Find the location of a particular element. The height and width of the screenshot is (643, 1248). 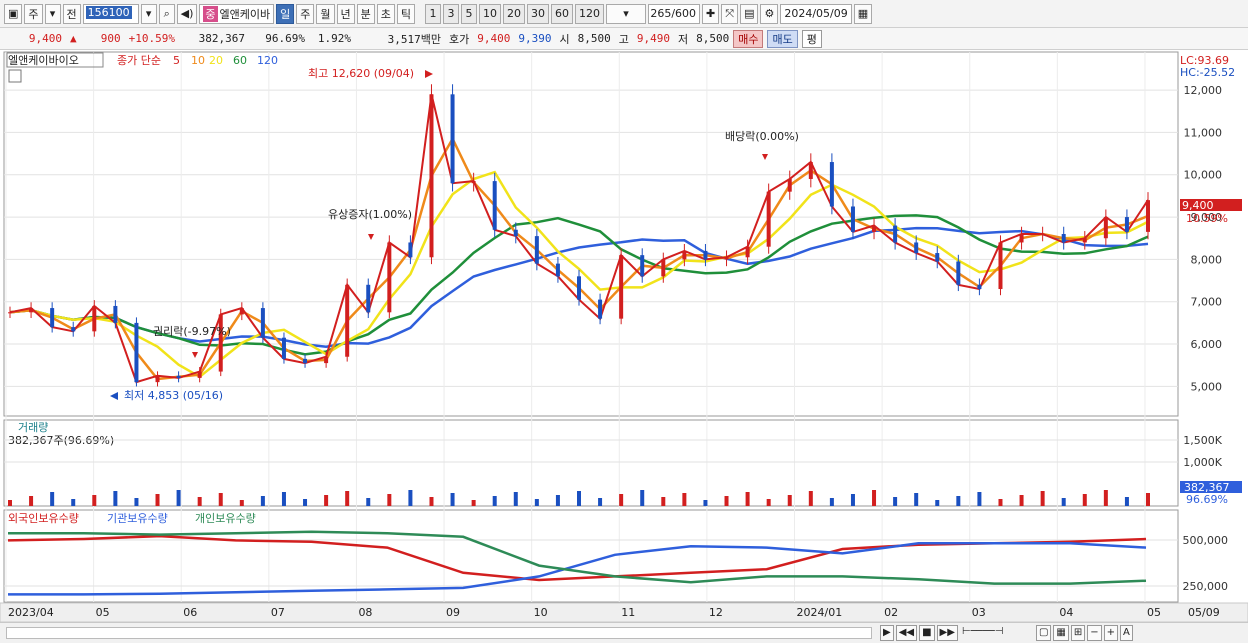

zoom-in-icon: + is located at coordinates (1111, 633).